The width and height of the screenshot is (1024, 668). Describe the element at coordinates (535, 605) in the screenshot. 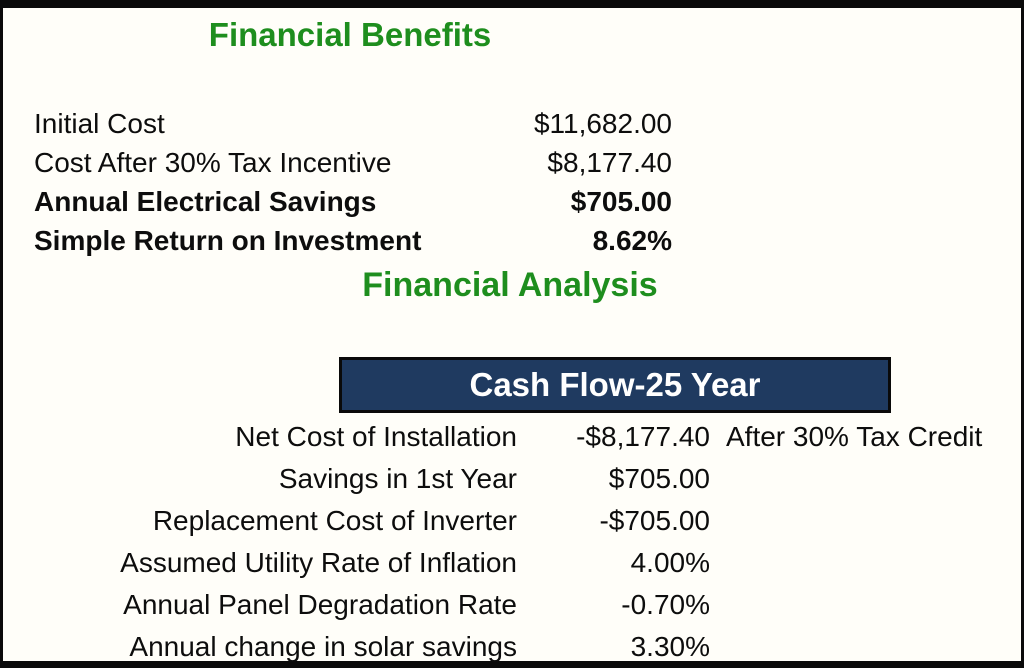

I see `table-row: Annual Panel Degradation Rate -0.70%` at that location.